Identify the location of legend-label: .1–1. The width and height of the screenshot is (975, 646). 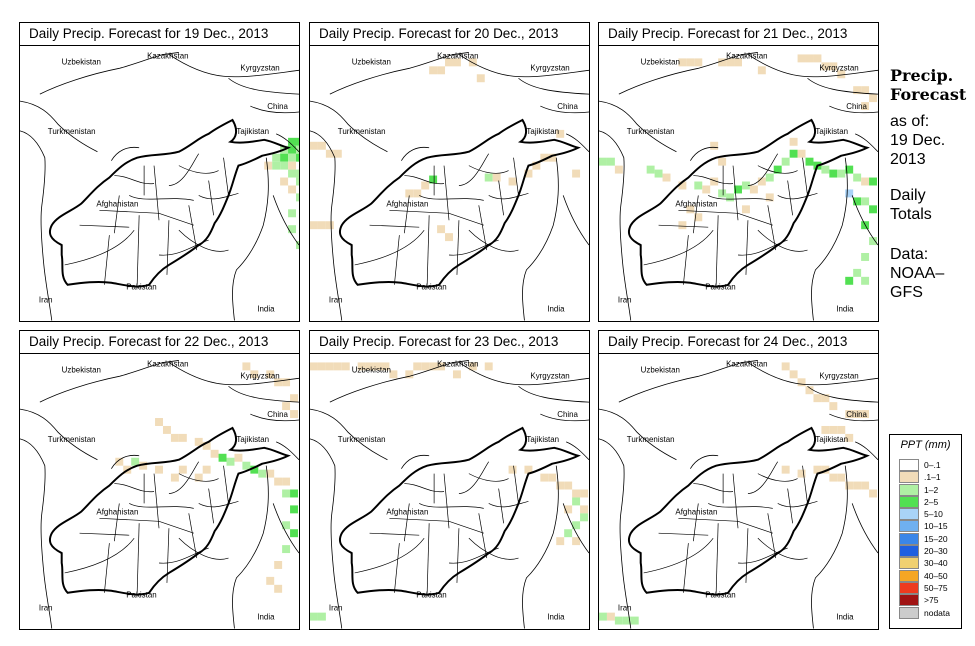
(932, 477).